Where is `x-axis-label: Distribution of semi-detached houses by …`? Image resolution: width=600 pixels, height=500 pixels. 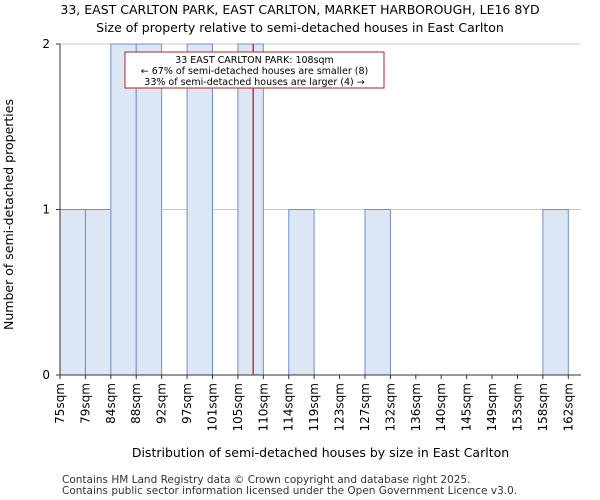 x-axis-label: Distribution of semi-detached houses by … is located at coordinates (320, 452).